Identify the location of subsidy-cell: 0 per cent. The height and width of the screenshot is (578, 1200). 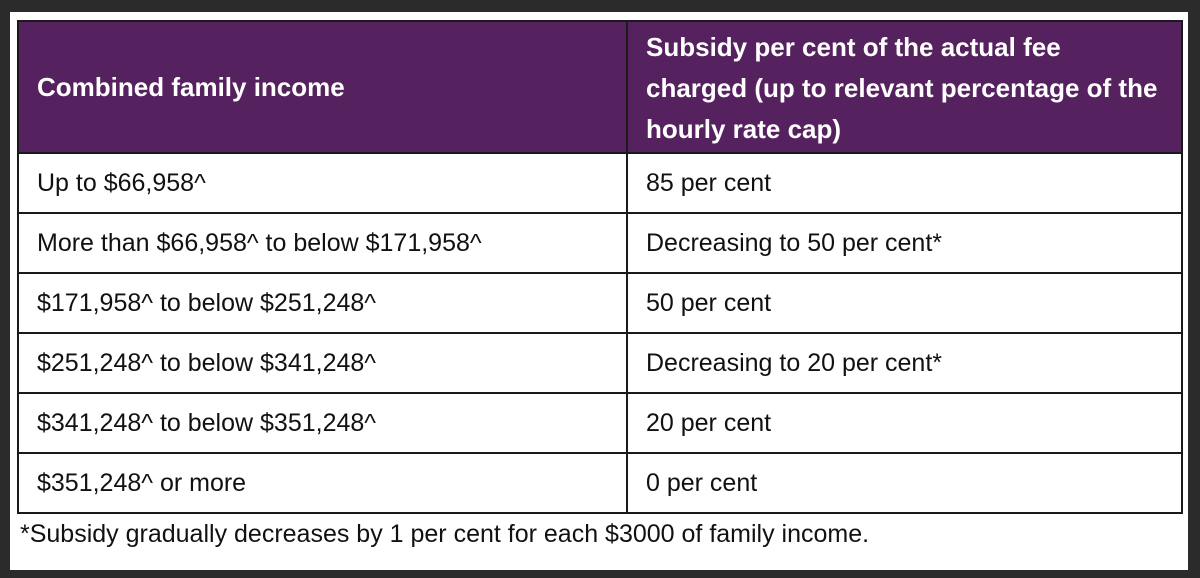
(904, 483).